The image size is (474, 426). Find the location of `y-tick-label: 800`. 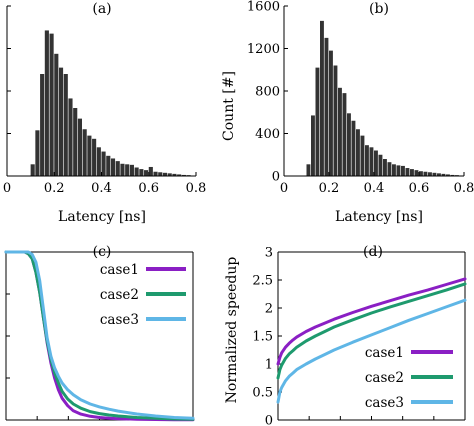

y-tick-label: 800 is located at coordinates (267, 92).